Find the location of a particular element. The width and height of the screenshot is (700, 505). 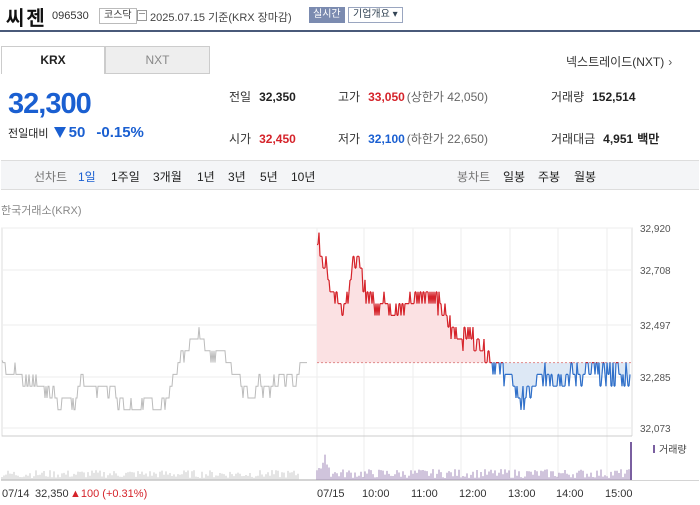

candle-daily: 일봉 is located at coordinates (514, 177).